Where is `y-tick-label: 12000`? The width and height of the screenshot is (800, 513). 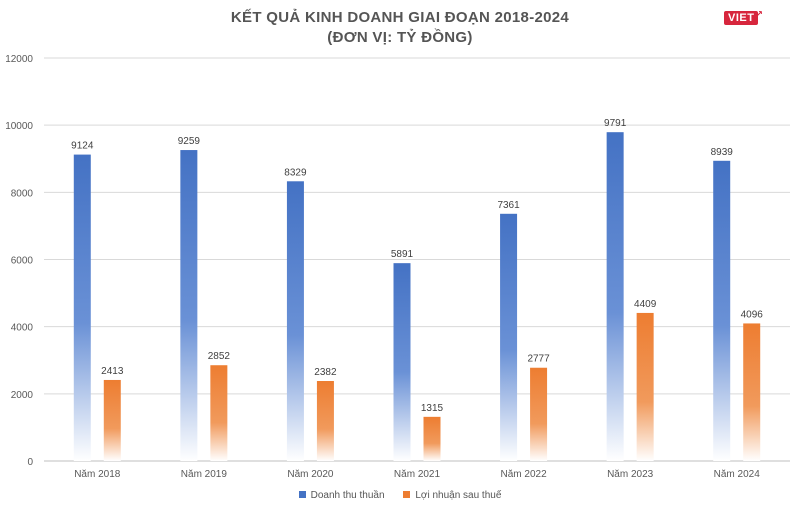 y-tick-label: 12000 is located at coordinates (19, 59).